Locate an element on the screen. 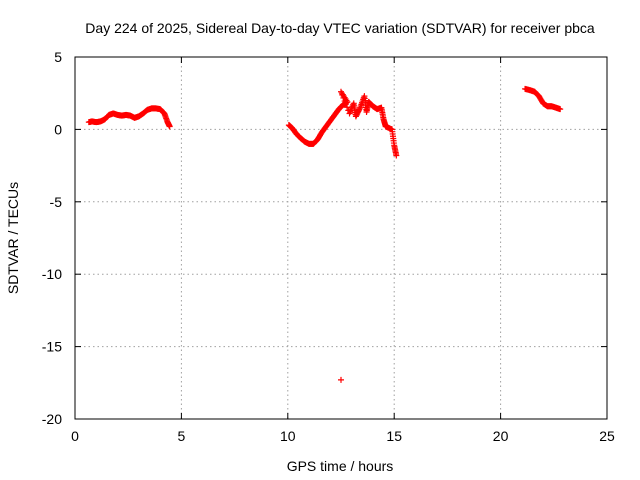  y-tick-label: 5 is located at coordinates (58, 57).